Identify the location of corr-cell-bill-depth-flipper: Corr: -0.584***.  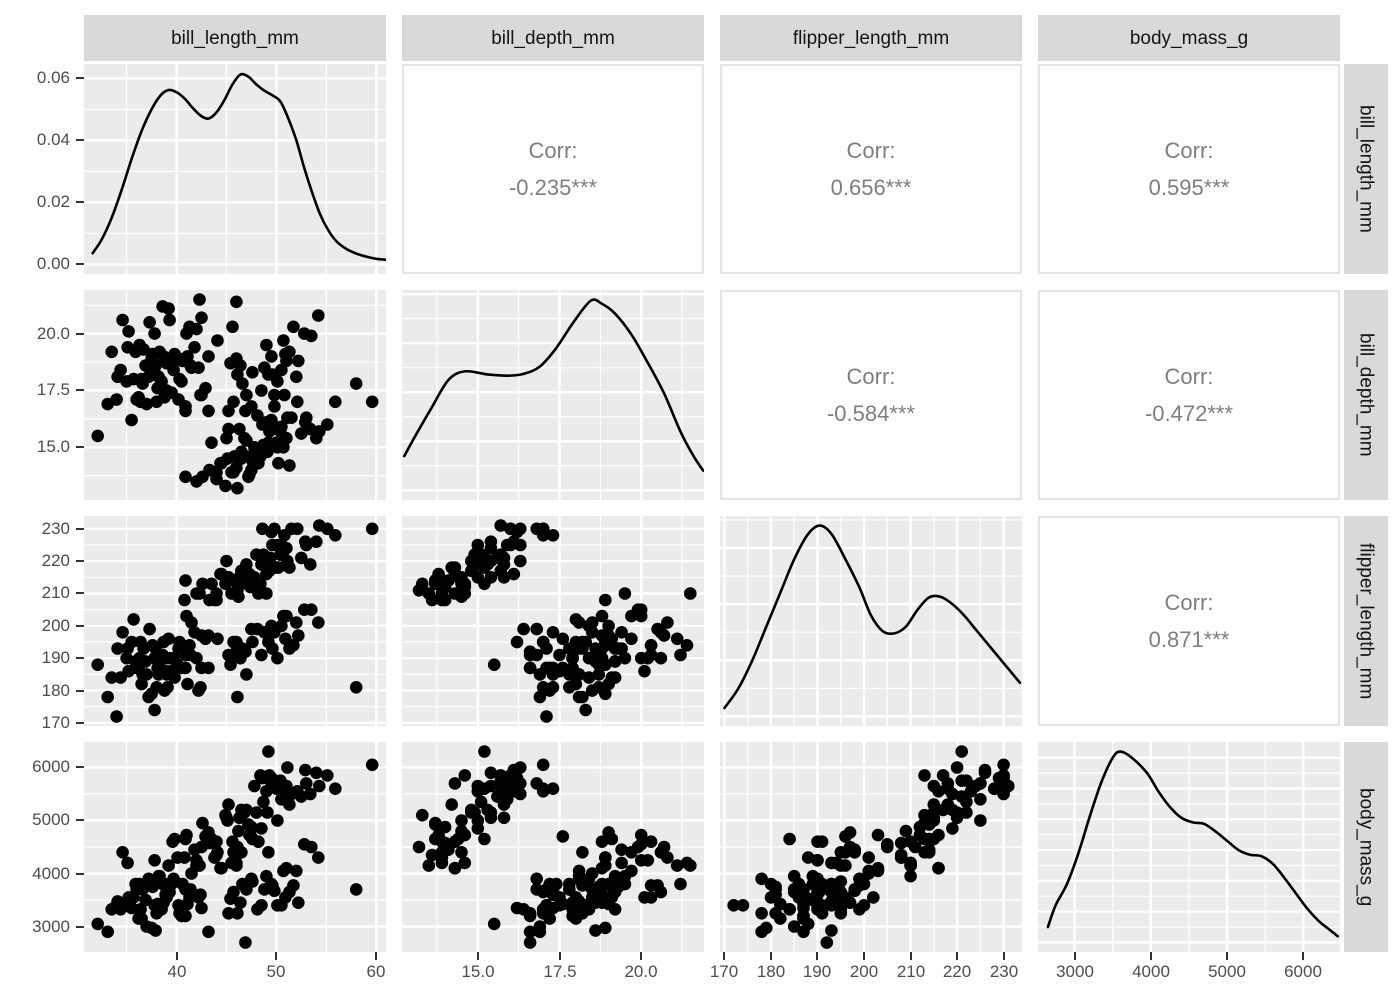
(871, 395).